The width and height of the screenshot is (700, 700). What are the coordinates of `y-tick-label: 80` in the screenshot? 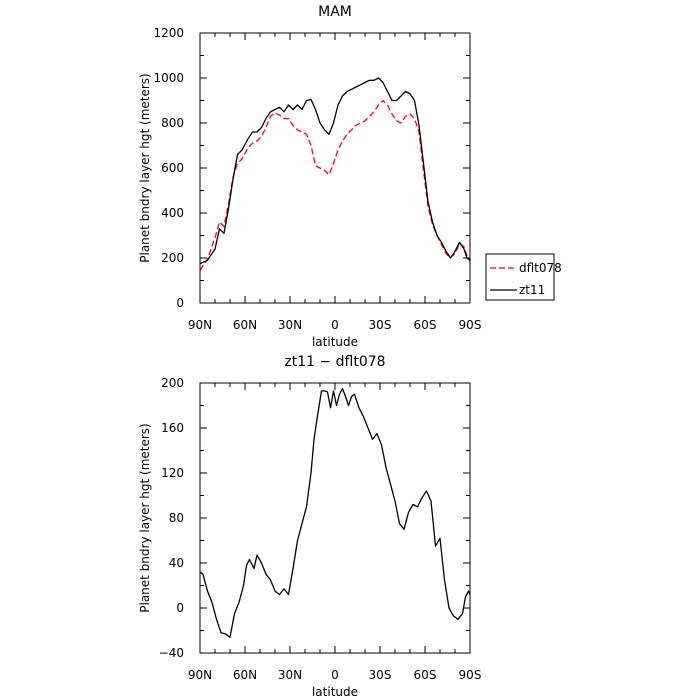 It's located at (176, 518).